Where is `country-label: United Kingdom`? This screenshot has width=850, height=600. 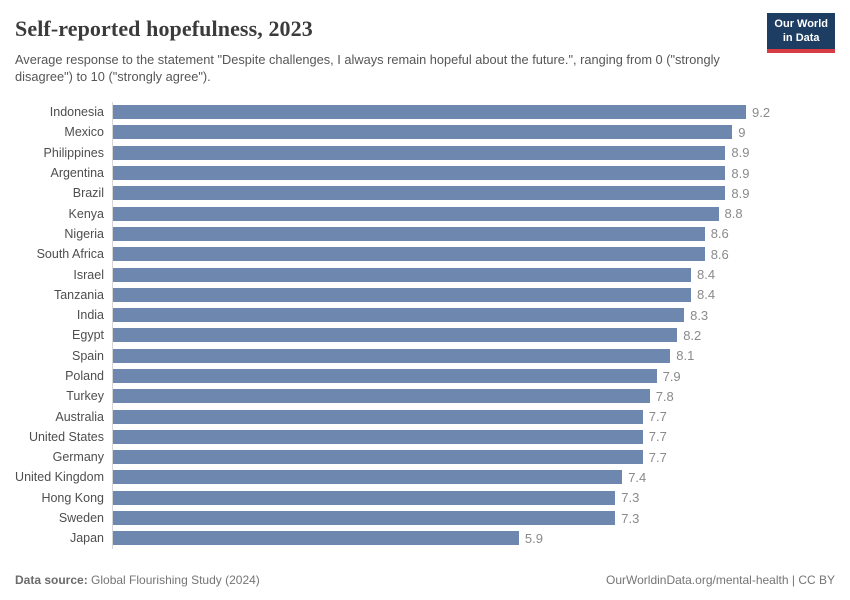
country-label: United Kingdom is located at coordinates (59, 477).